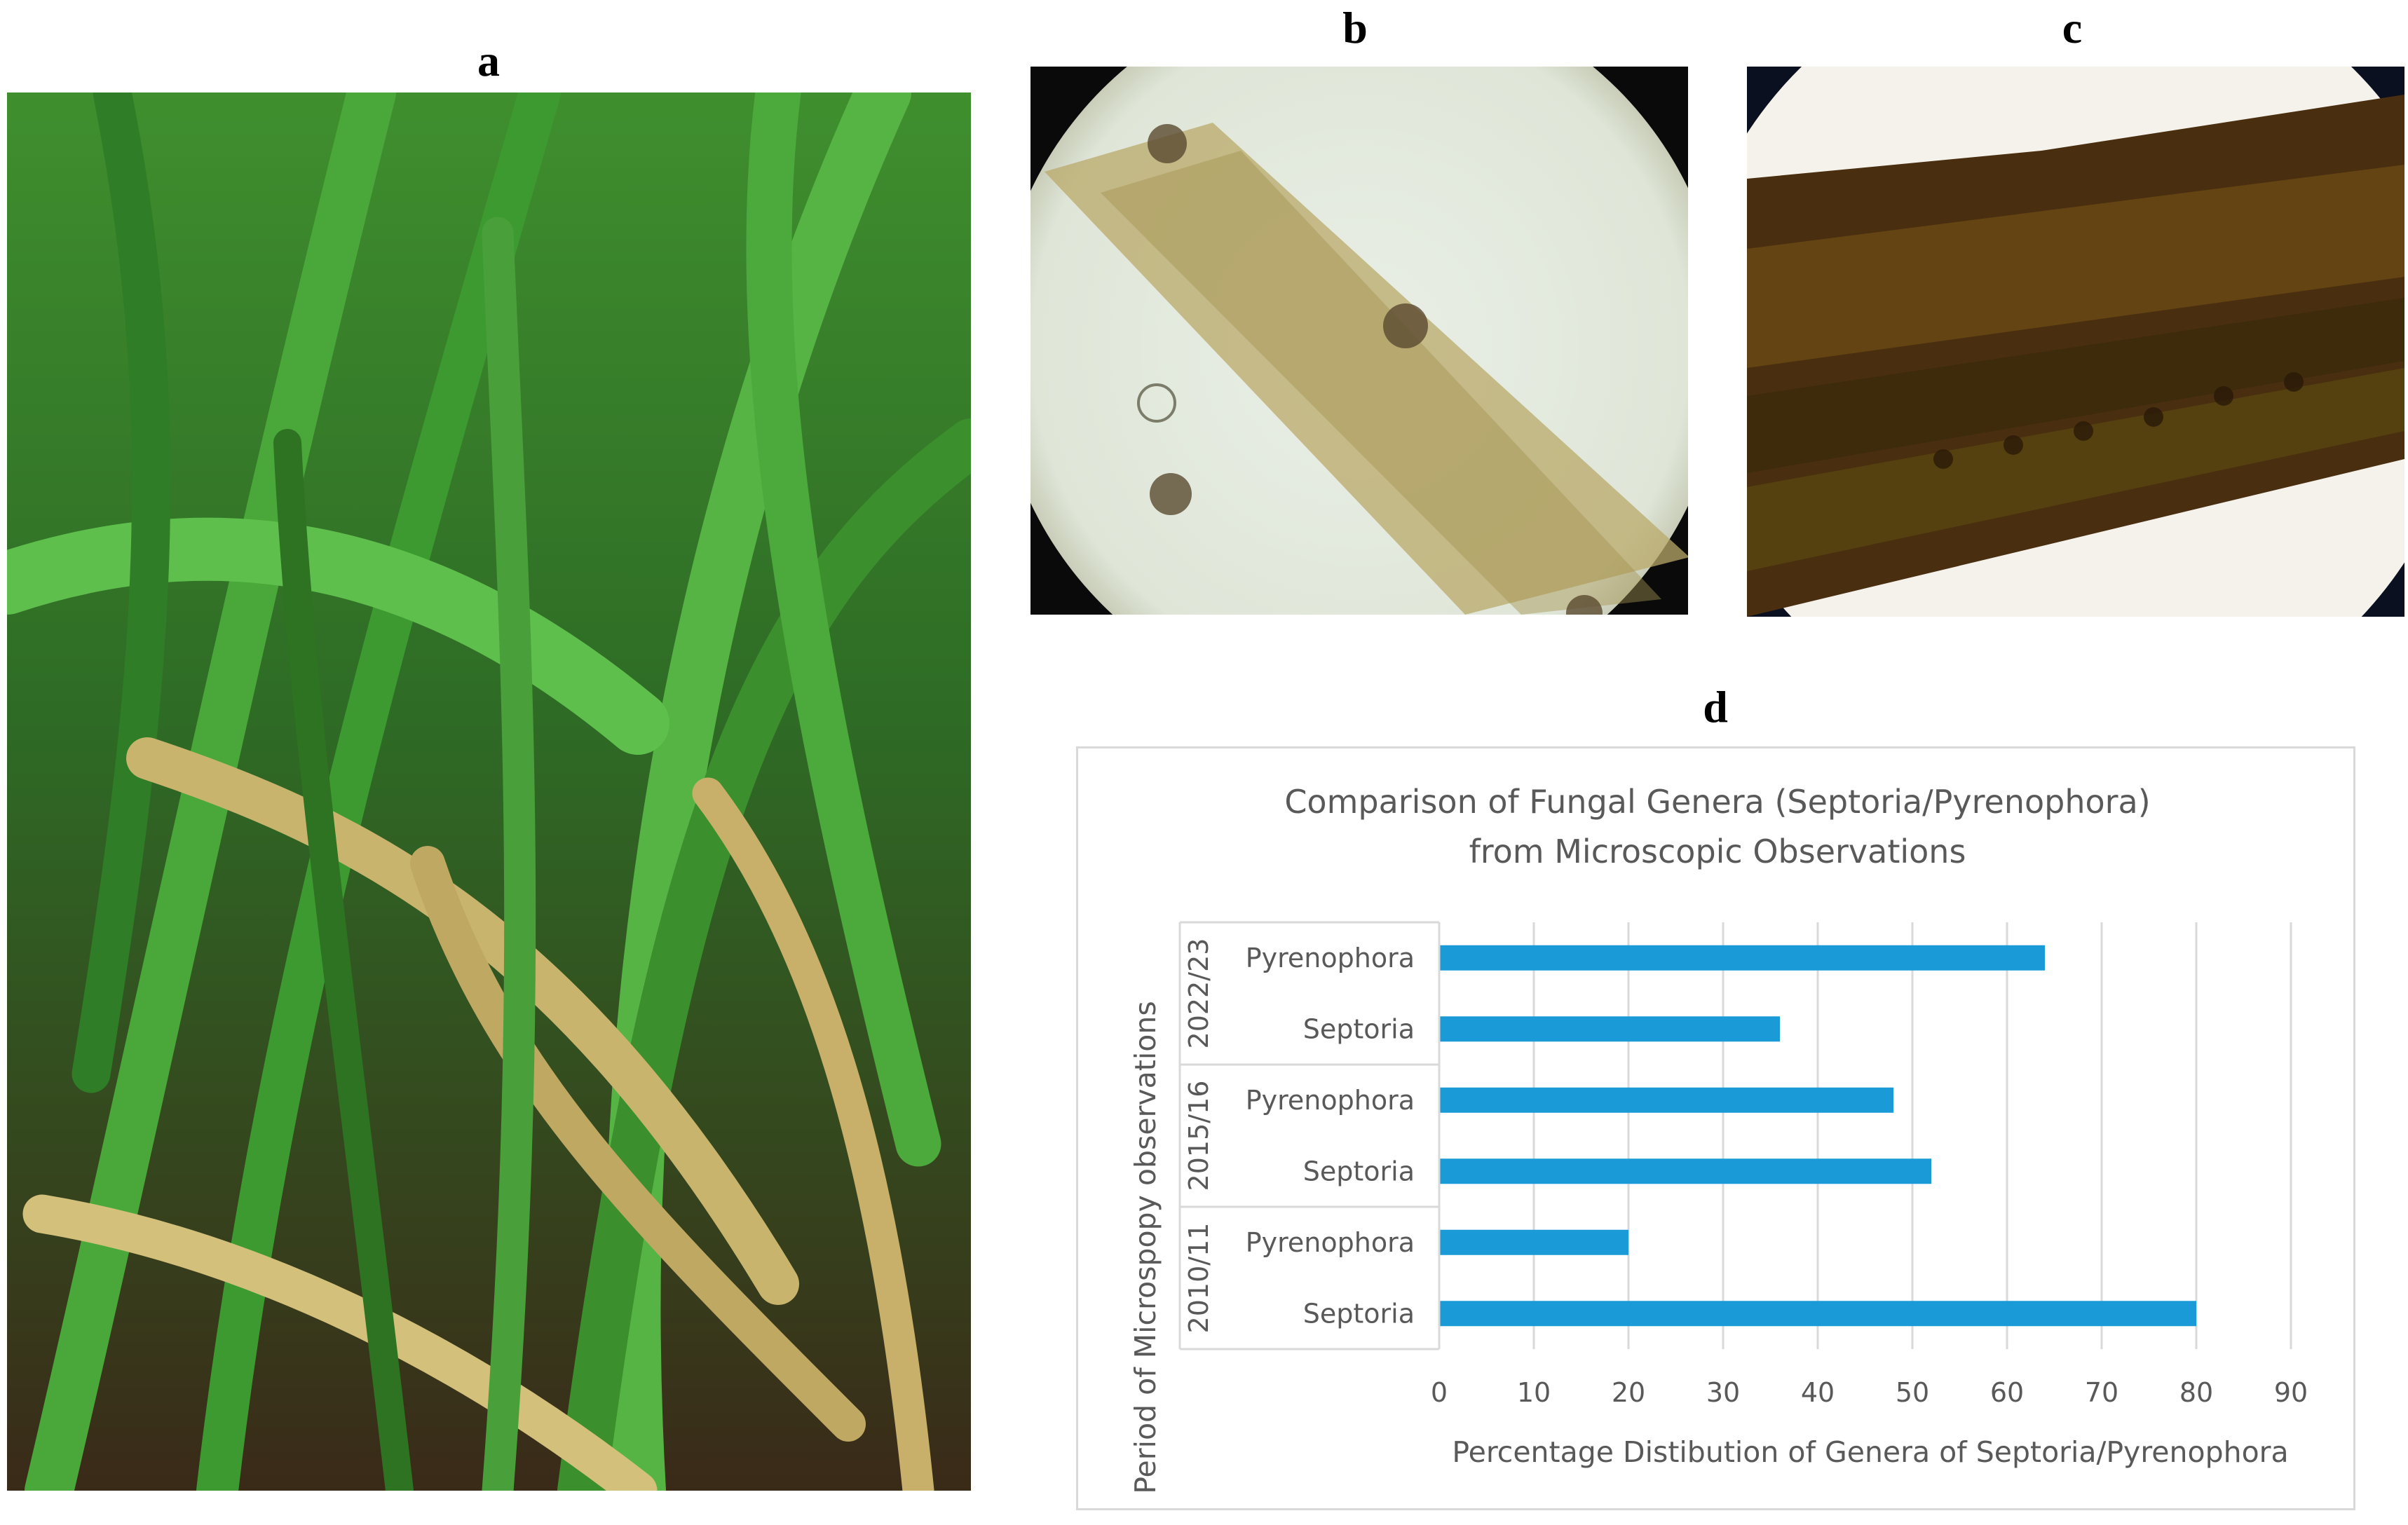 The height and width of the screenshot is (1525, 2408). I want to click on microscope-photo-pycnidia, so click(2075, 342).